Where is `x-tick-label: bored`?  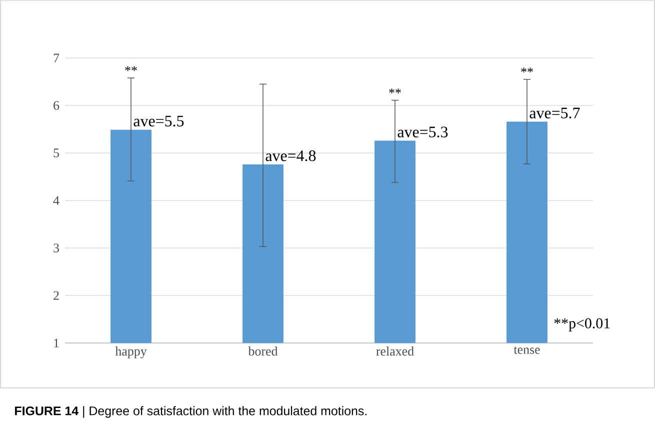
x-tick-label: bored is located at coordinates (263, 351).